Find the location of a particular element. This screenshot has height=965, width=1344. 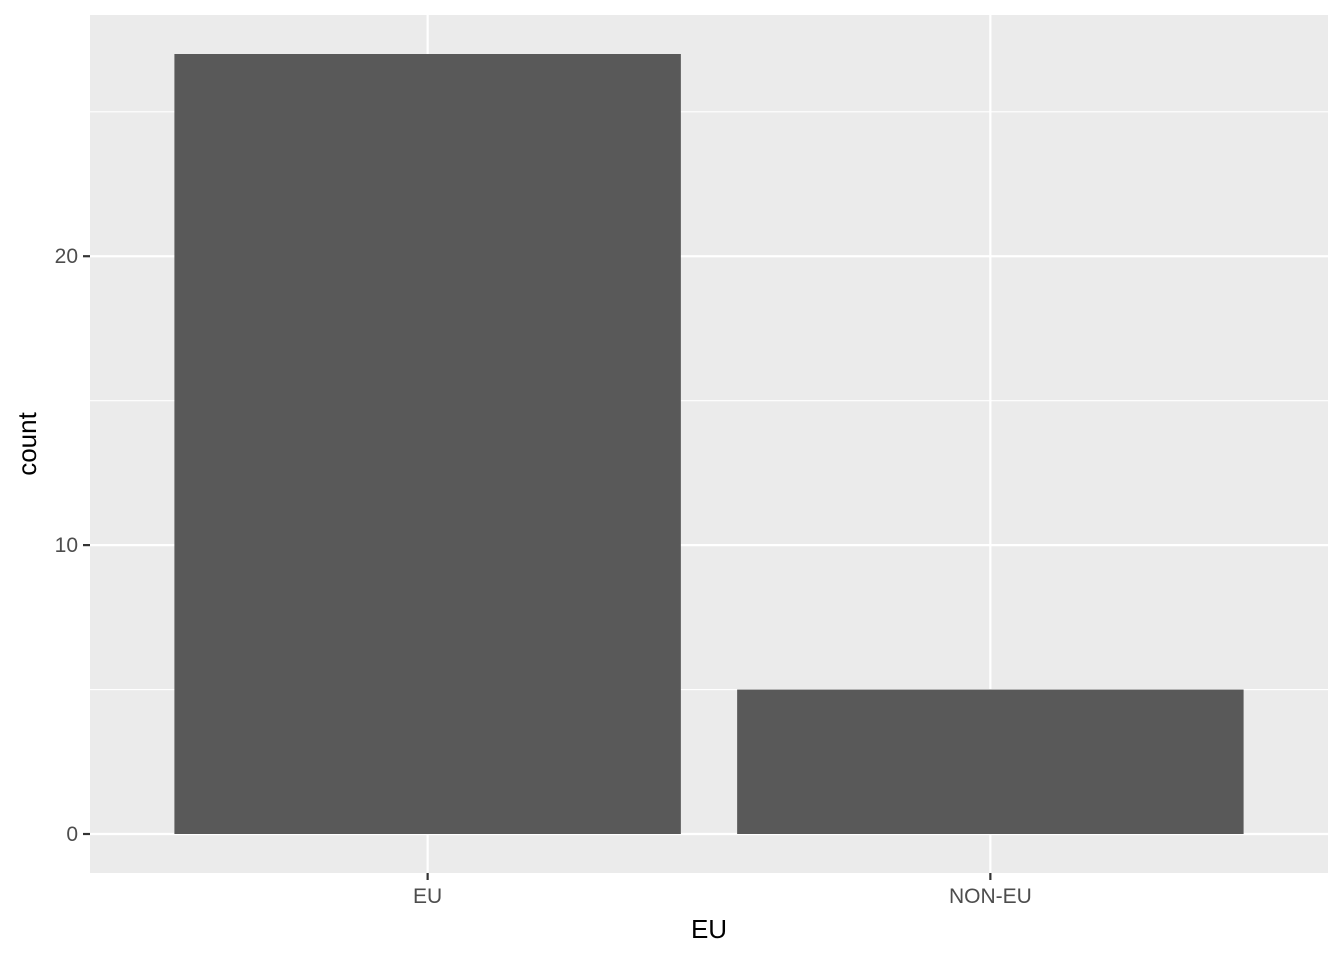

x-tick-label: NON-EU is located at coordinates (990, 896).